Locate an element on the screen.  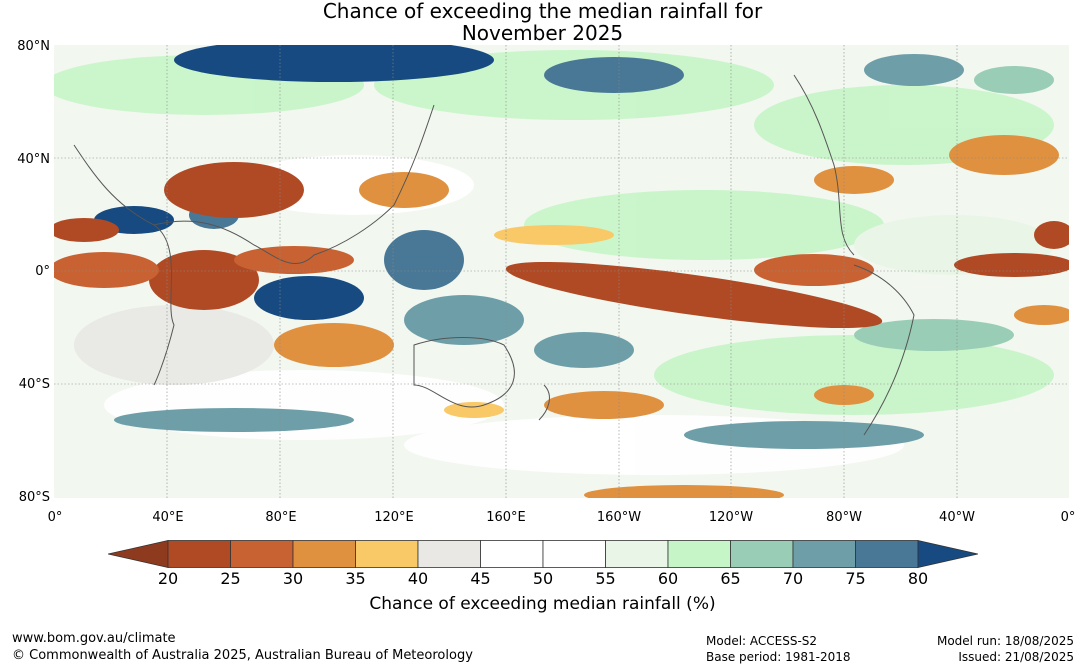
colorbar-title: Chance of exceeding median rainfall (%) is located at coordinates (542, 604).